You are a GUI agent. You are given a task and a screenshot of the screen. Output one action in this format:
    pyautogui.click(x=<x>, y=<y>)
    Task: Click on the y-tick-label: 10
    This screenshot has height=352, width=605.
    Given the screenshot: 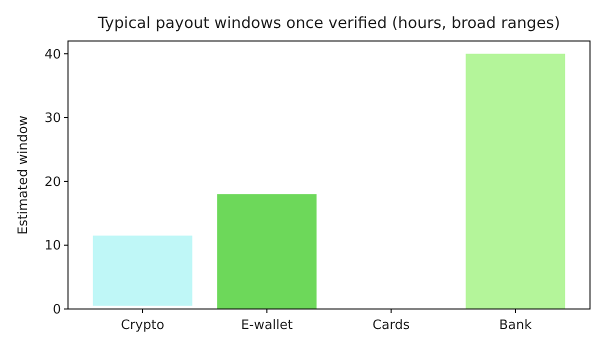 What is the action you would take?
    pyautogui.click(x=52, y=246)
    